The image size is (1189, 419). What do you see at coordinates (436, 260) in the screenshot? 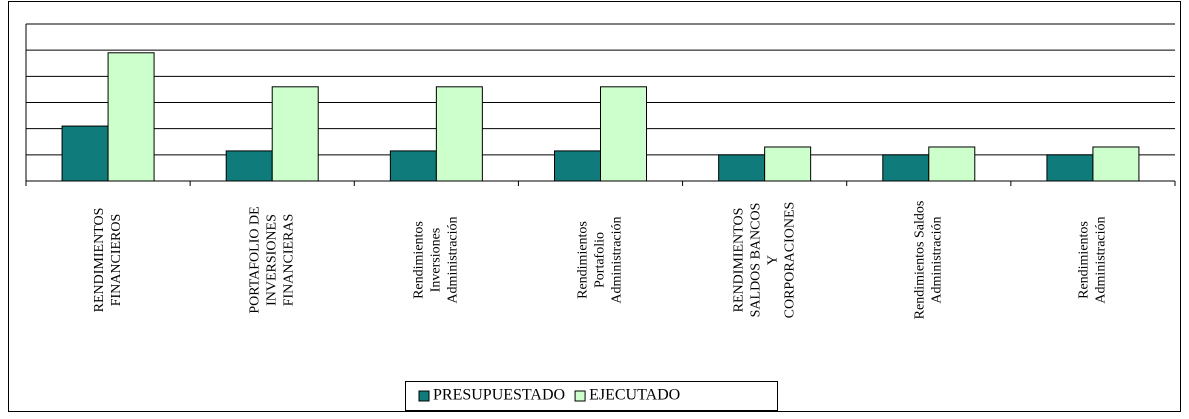
I see `x-tick-label: Inversiones` at bounding box center [436, 260].